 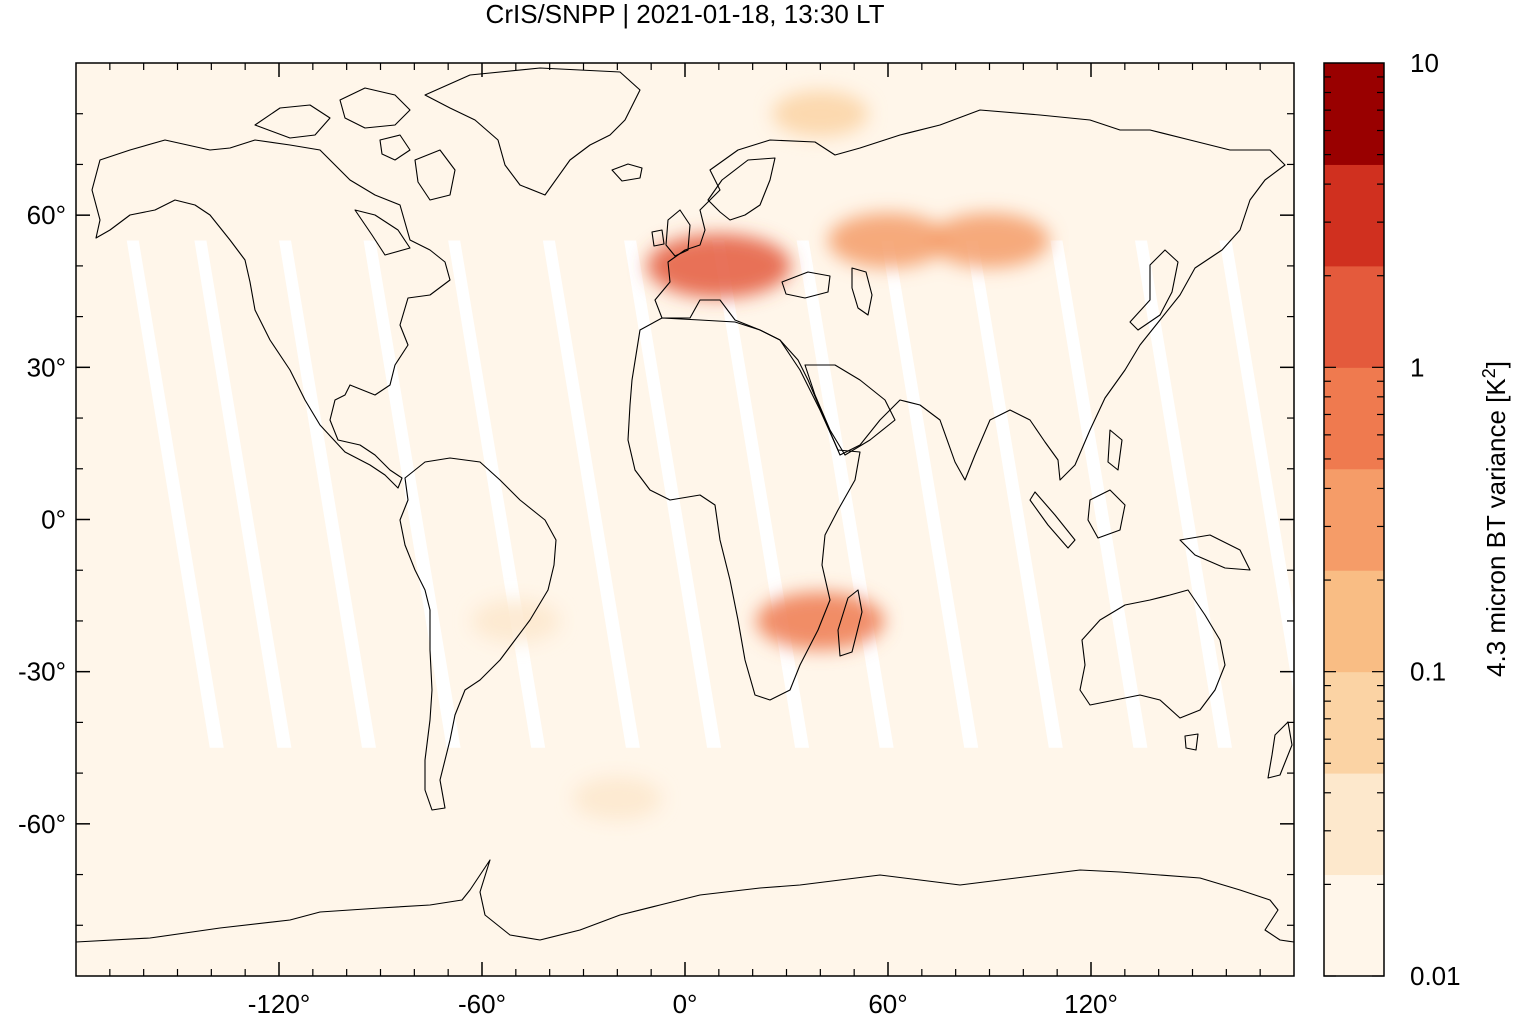 What do you see at coordinates (42, 672) in the screenshot?
I see `y-tick-label: -30°` at bounding box center [42, 672].